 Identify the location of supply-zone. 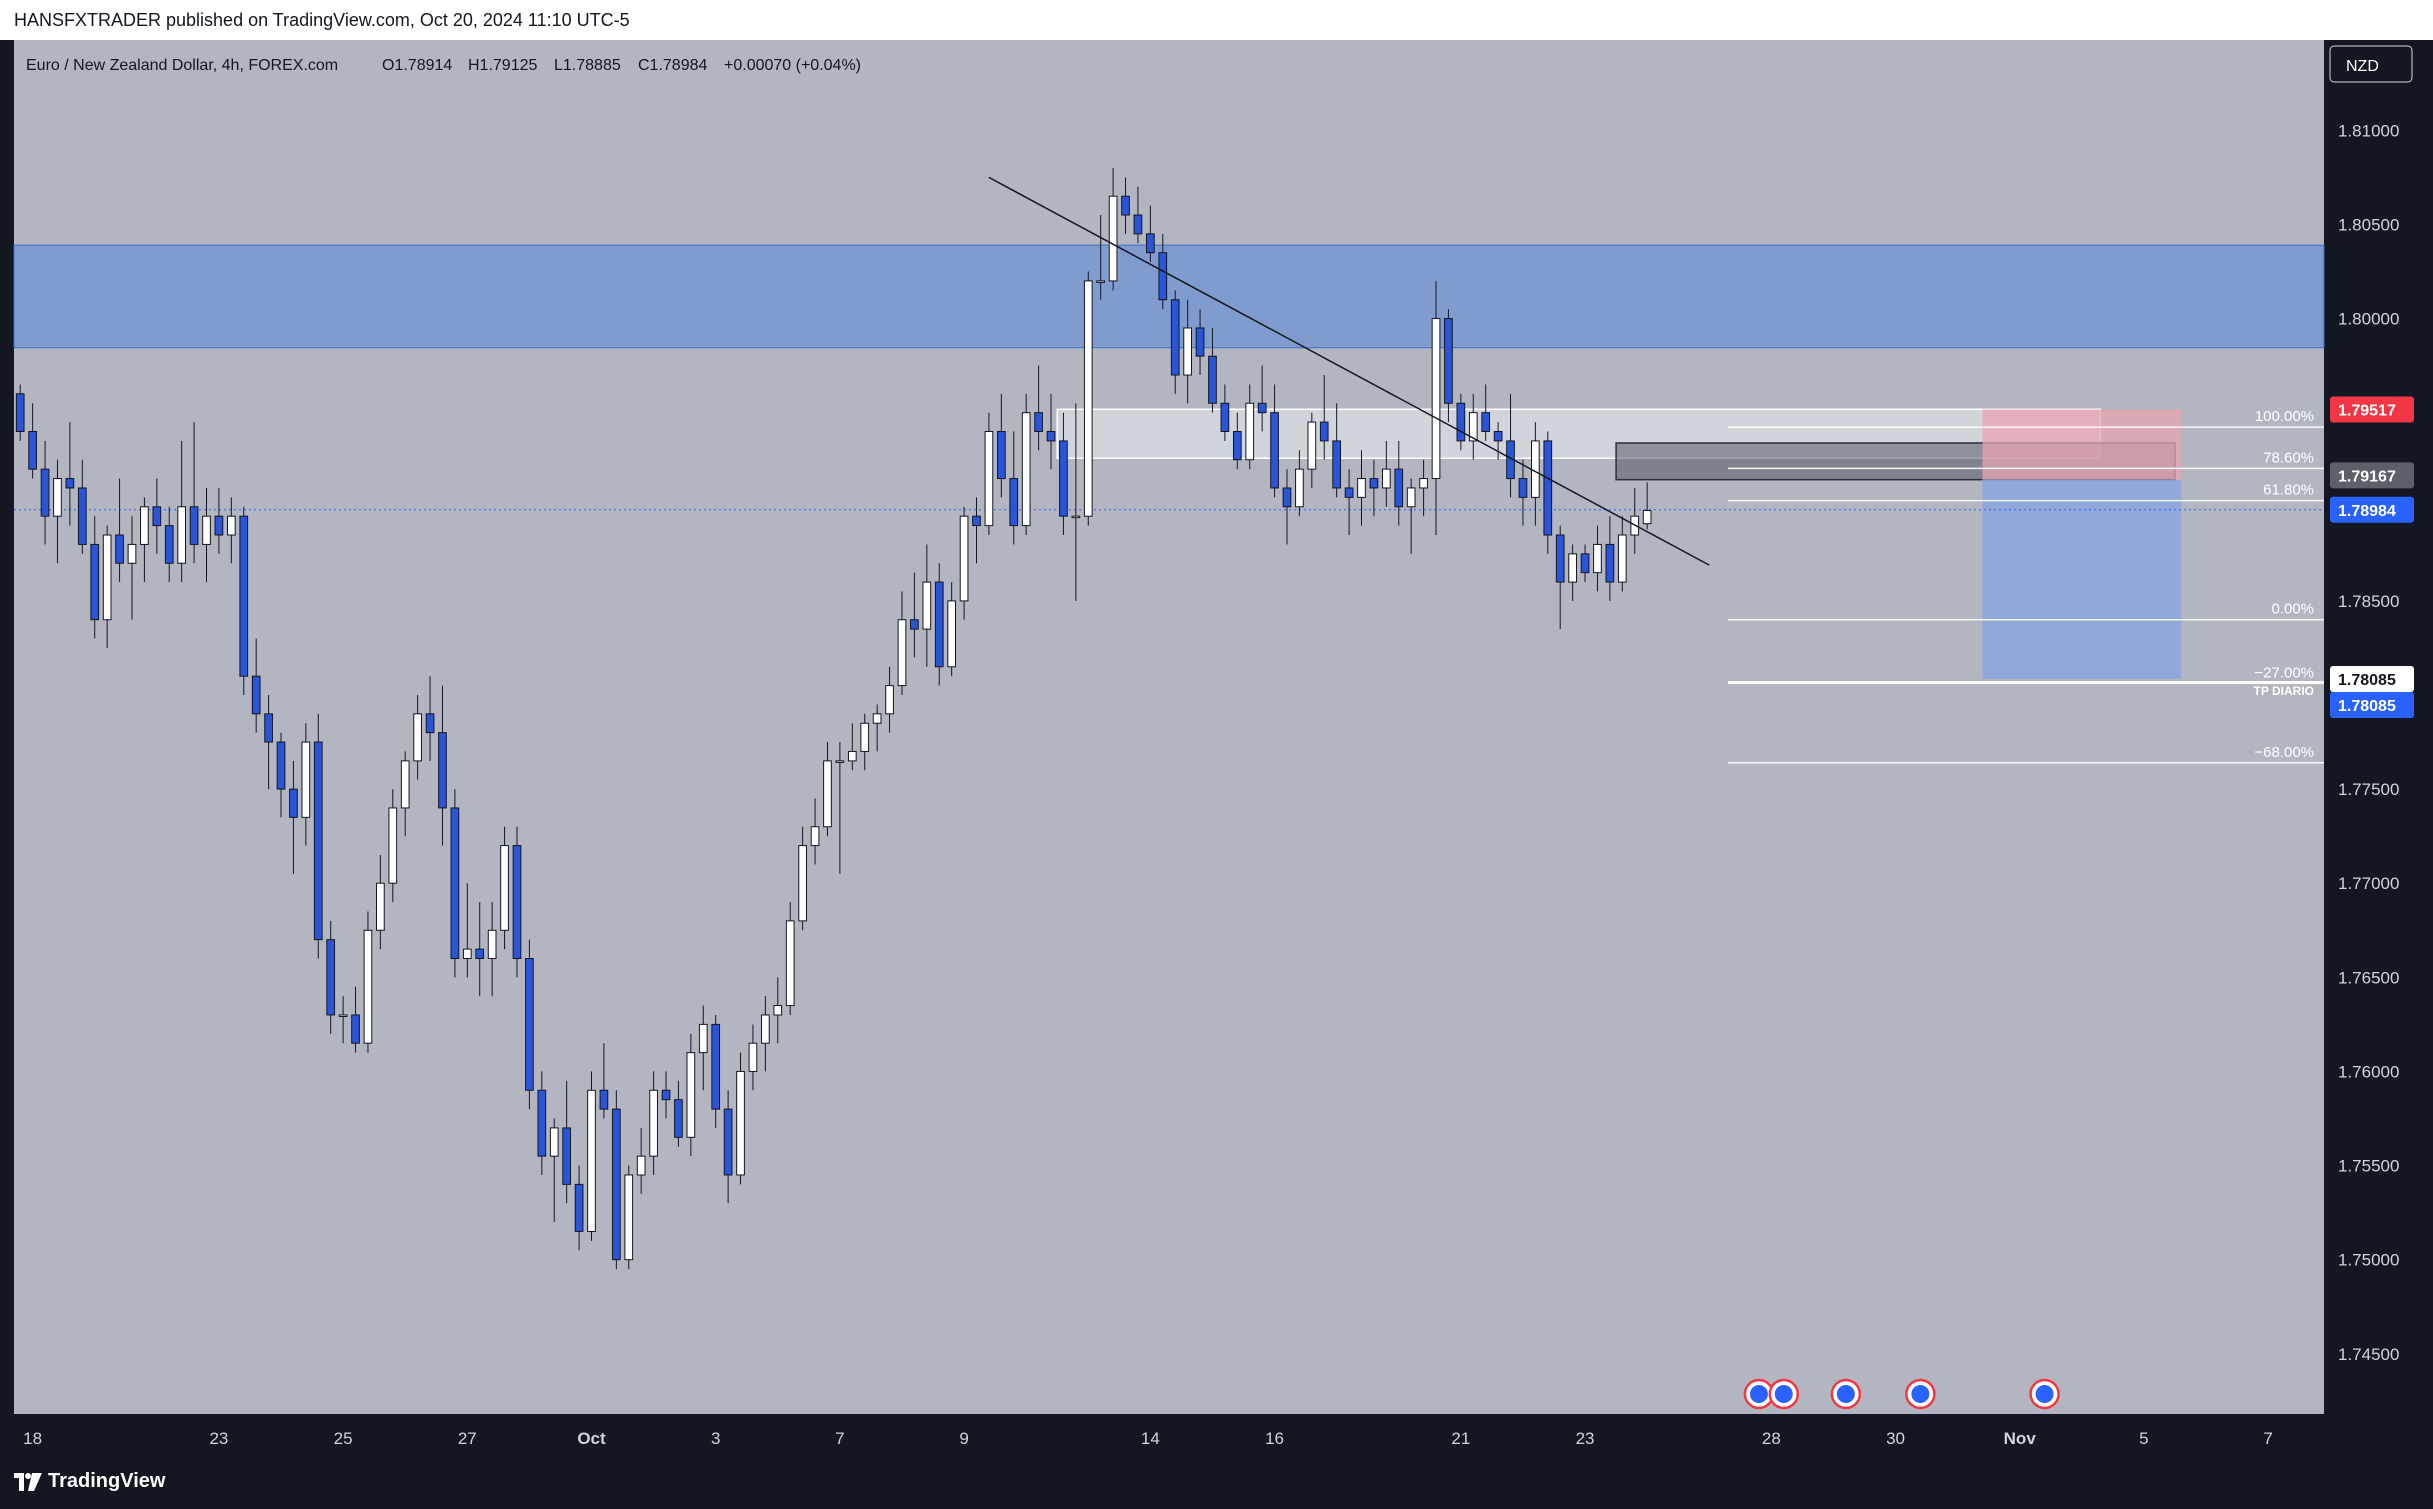
(1169, 296).